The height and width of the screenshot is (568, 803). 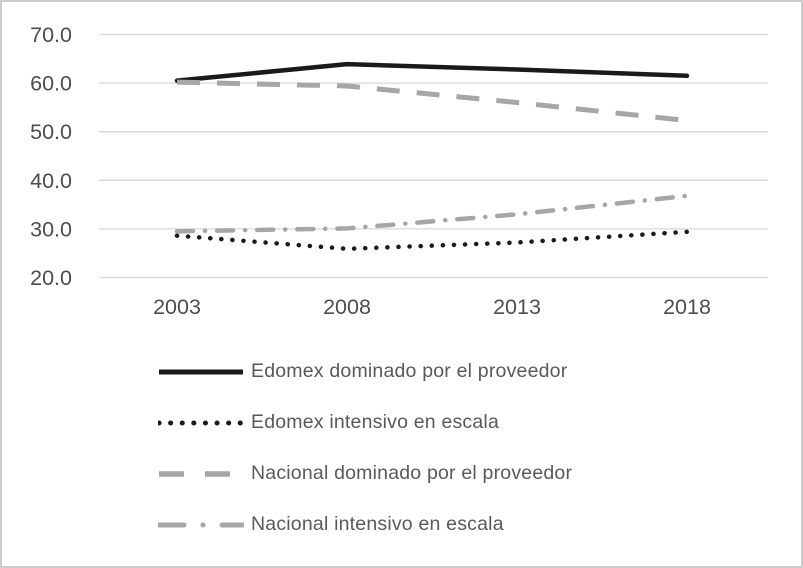 I want to click on series-line-dashdot, so click(x=432, y=213).